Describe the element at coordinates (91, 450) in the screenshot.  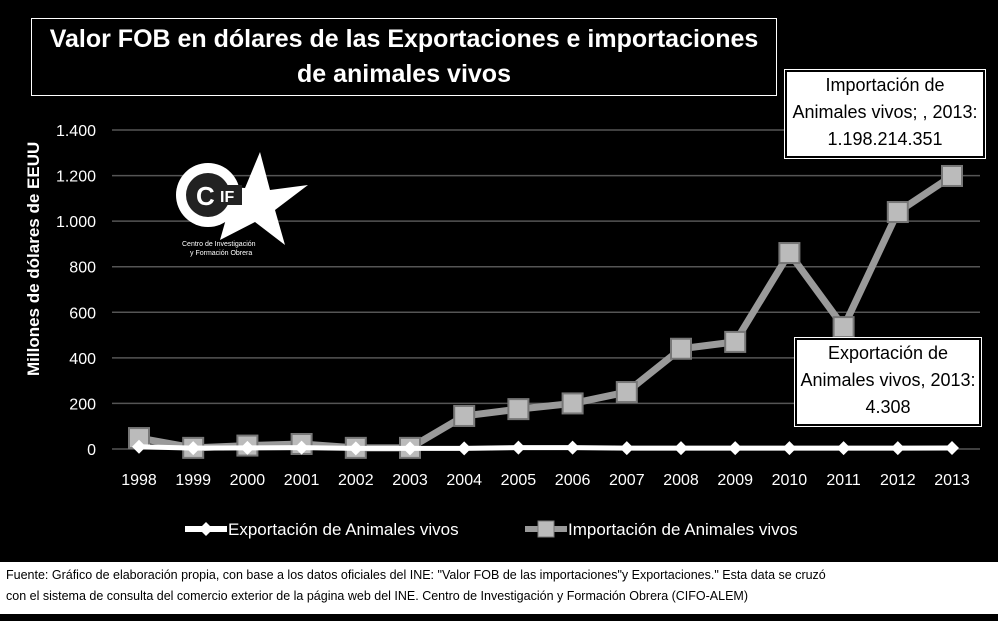
I see `y-tick-label: 0` at that location.